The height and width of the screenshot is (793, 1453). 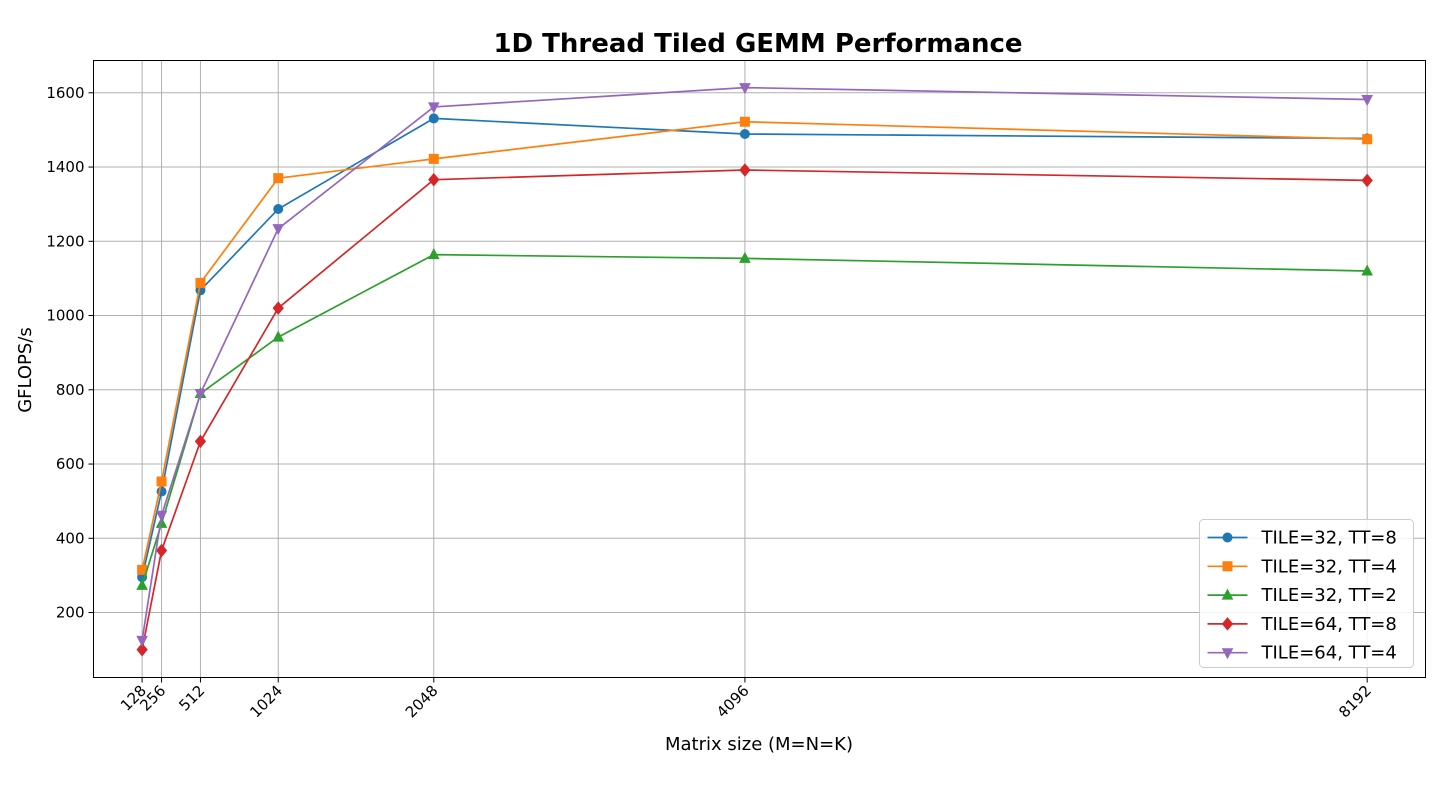 I want to click on x-tick-label: 1024, so click(x=266, y=702).